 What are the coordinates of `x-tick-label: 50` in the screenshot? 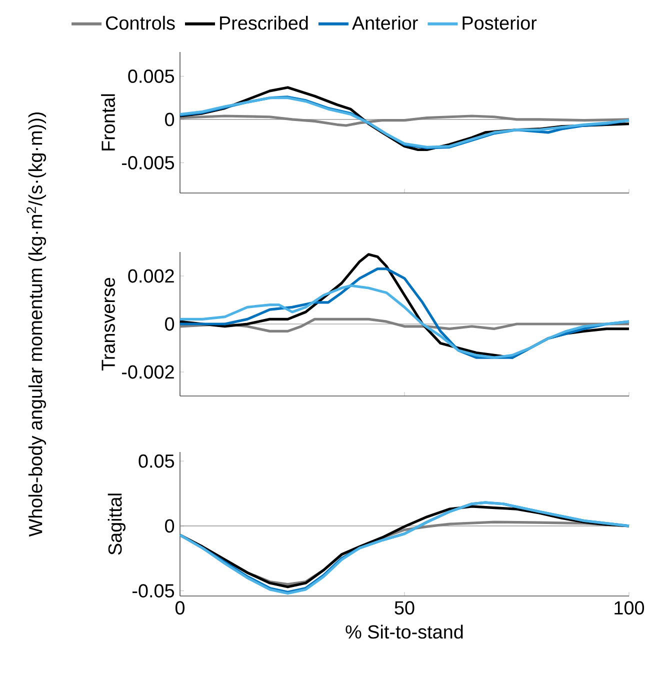 It's located at (404, 608).